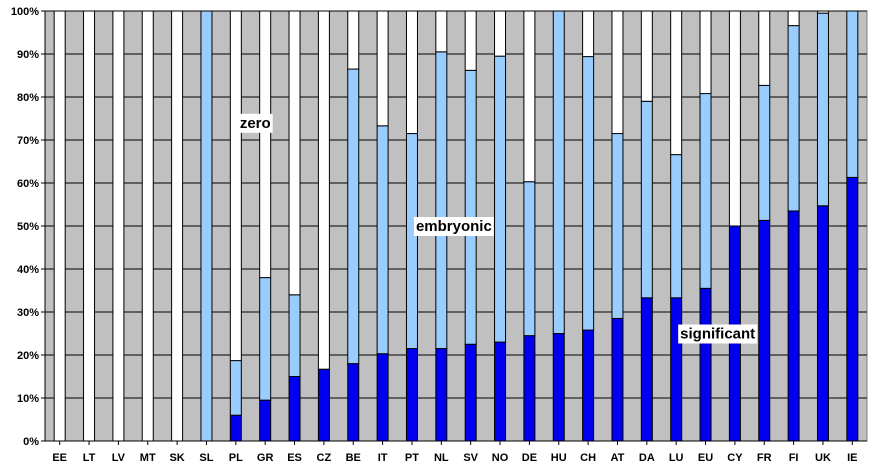 The width and height of the screenshot is (873, 470). I want to click on annotation-embryonic: embryonic, so click(454, 226).